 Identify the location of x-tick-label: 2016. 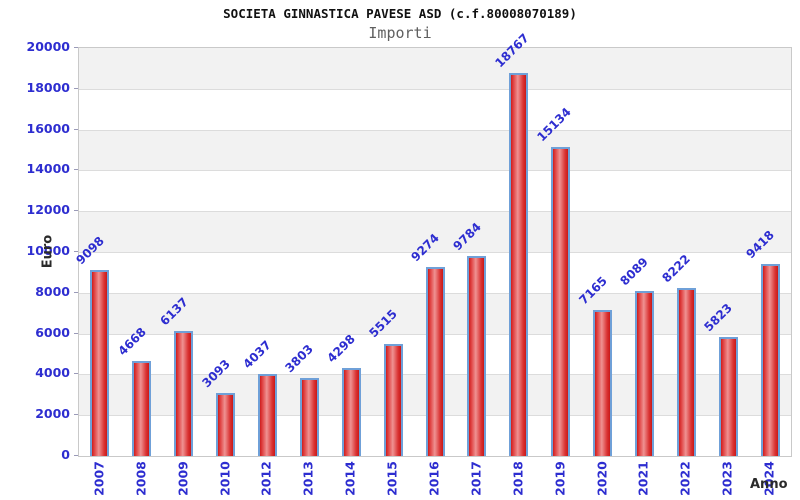
(434, 478).